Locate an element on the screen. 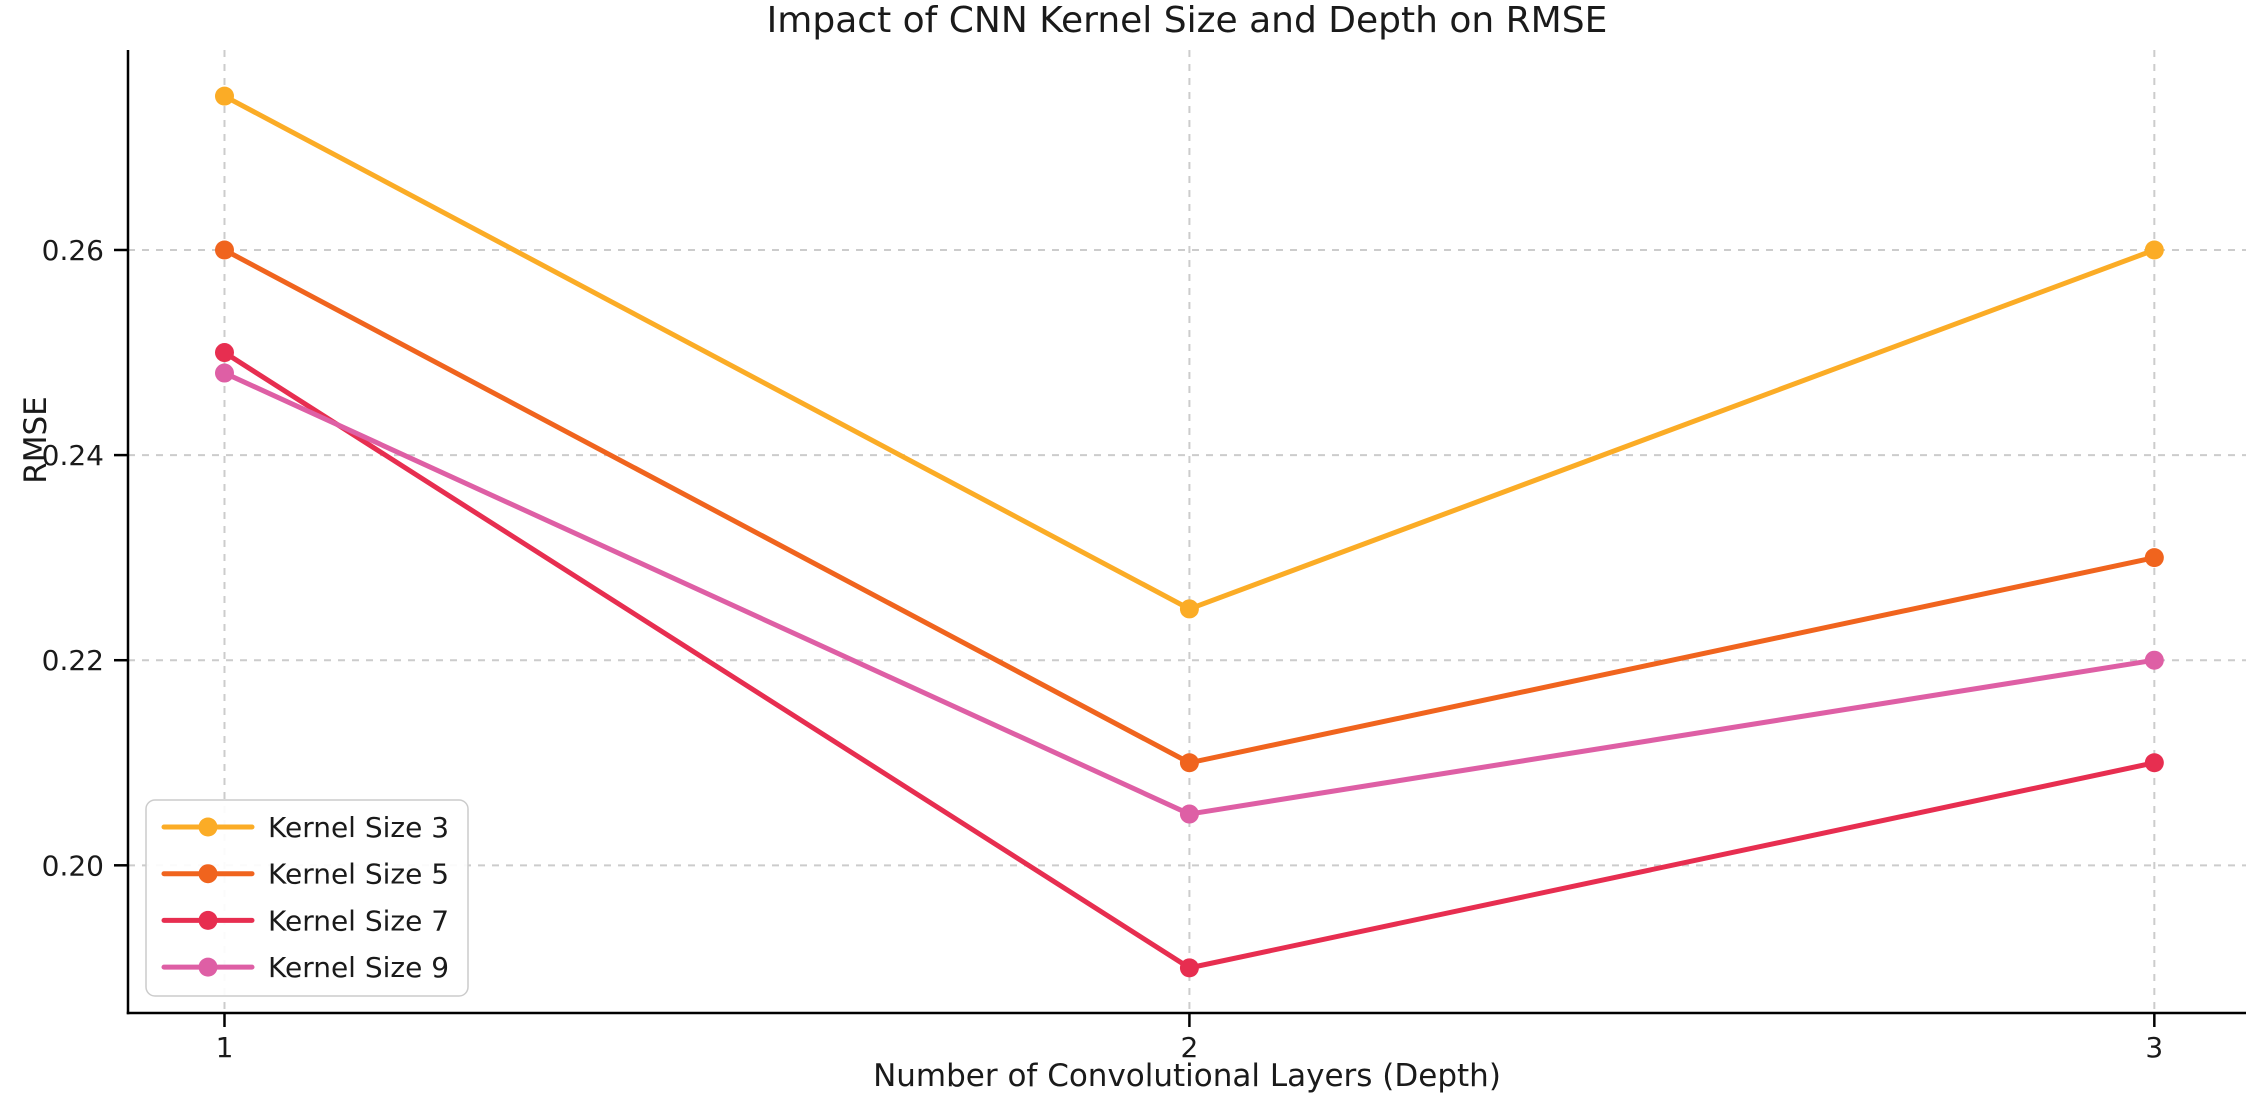 This screenshot has height=1105, width=2258. x-tick-label: 1 is located at coordinates (225, 1047).